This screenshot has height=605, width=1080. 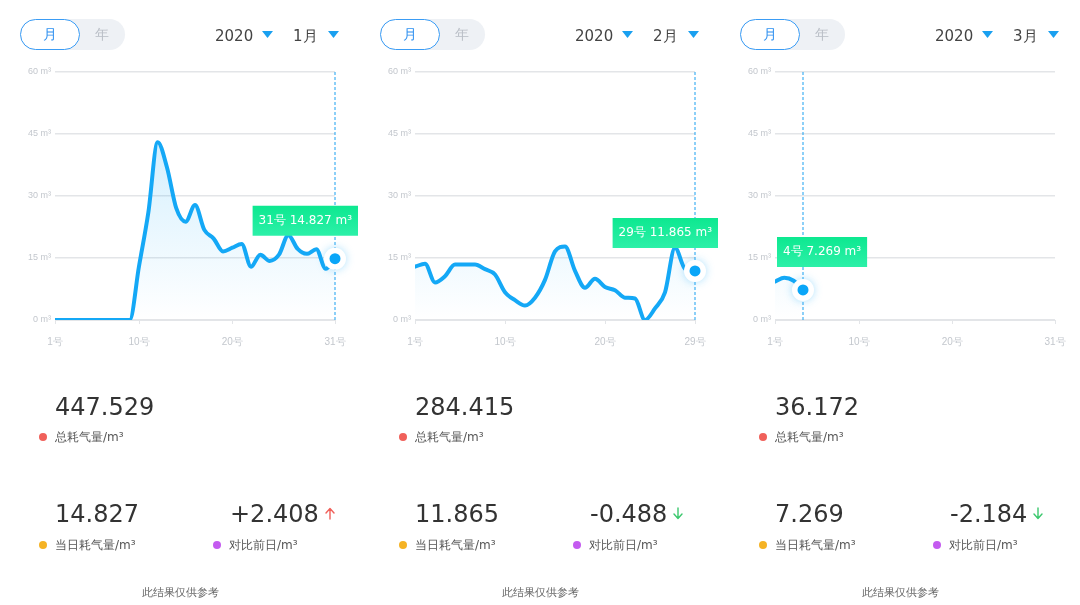 What do you see at coordinates (305, 36) in the screenshot?
I see `text: 1月` at bounding box center [305, 36].